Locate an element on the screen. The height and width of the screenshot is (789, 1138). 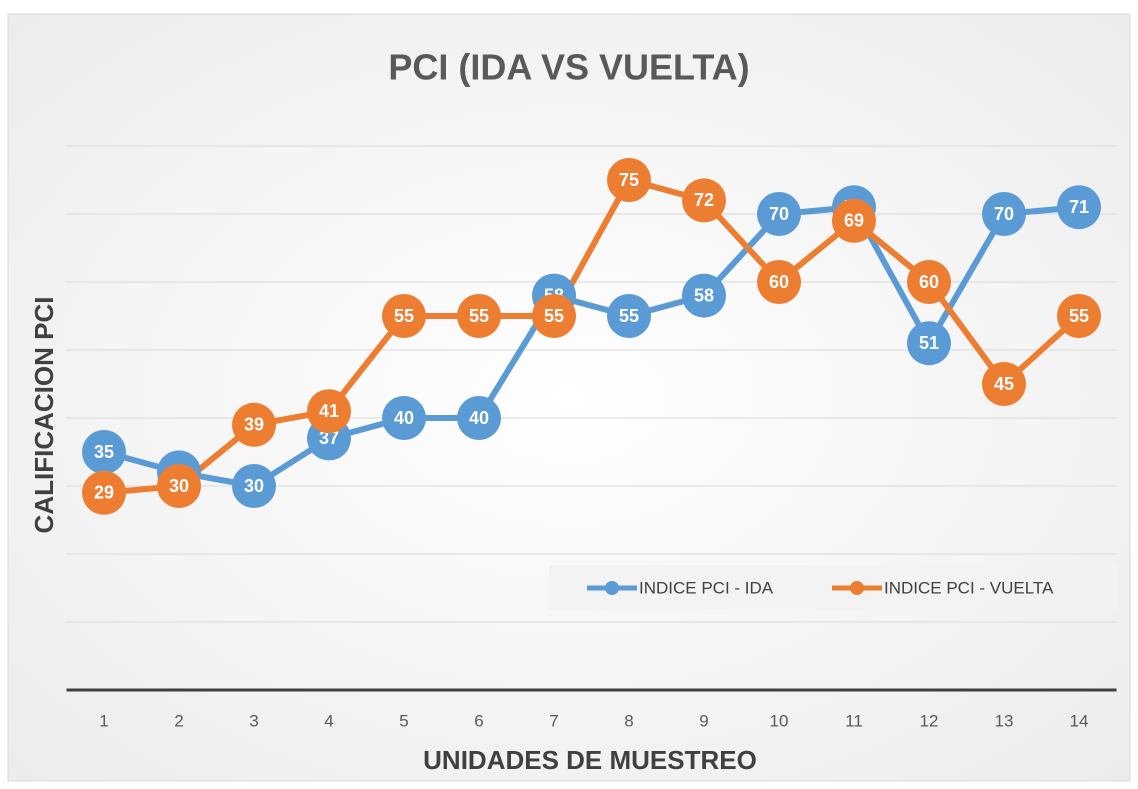
x-tick-label: 3 is located at coordinates (253, 720).